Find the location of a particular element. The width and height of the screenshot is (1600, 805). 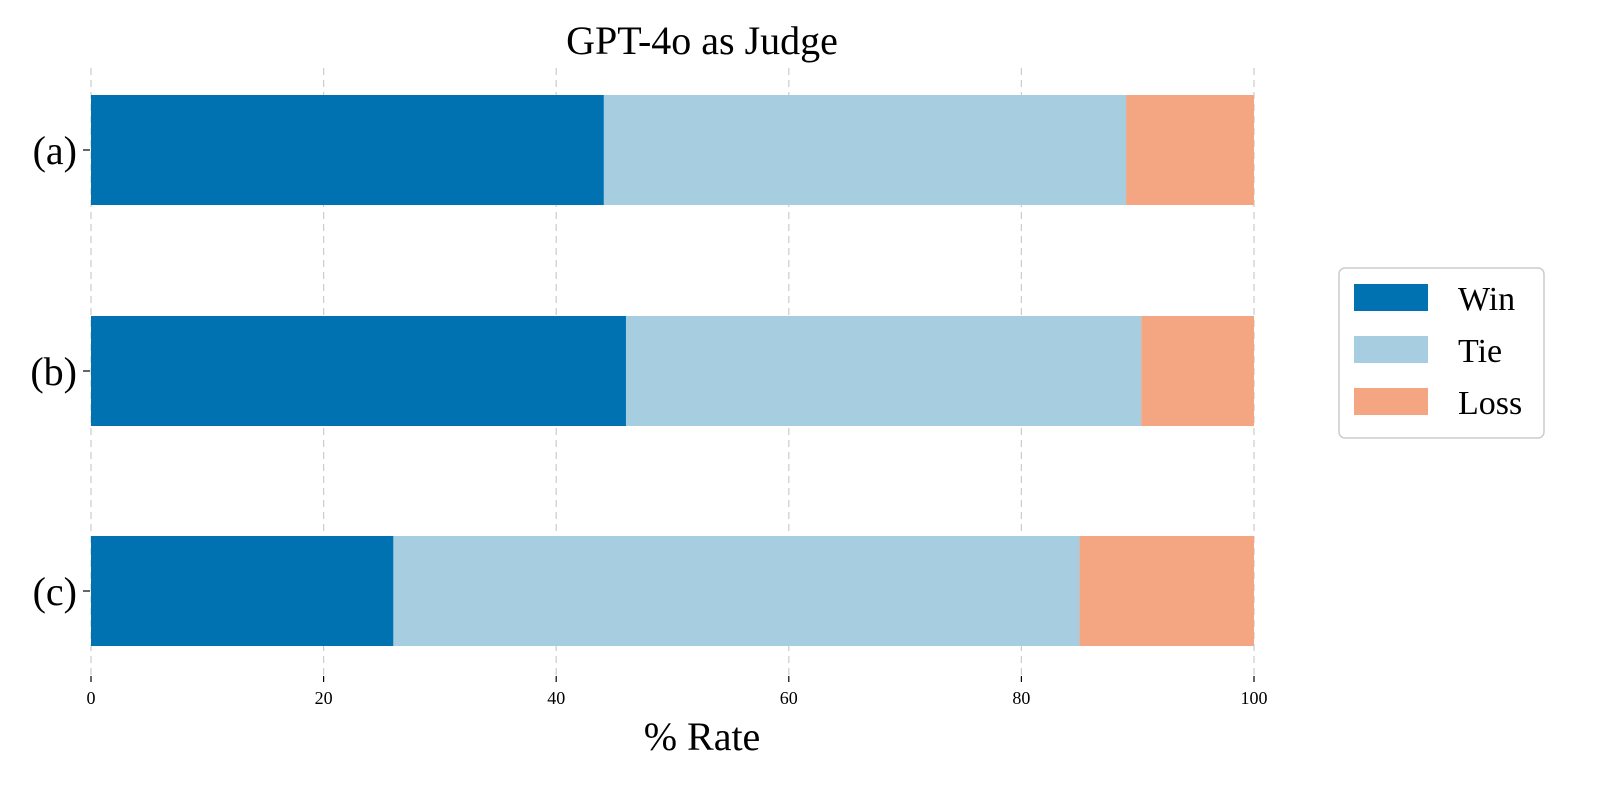

y-axis: (a) (b) (c) is located at coordinates (60, 371).